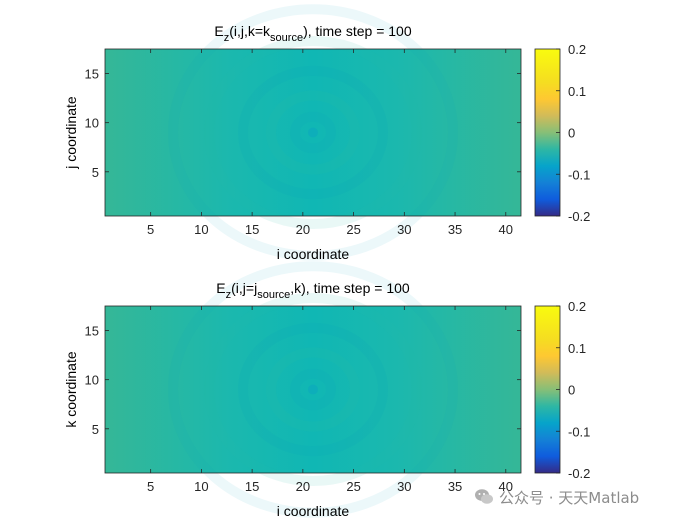  What do you see at coordinates (313, 290) in the screenshot?
I see `plot-title: Ez(i,j=jsource,k), time step = 100` at bounding box center [313, 290].